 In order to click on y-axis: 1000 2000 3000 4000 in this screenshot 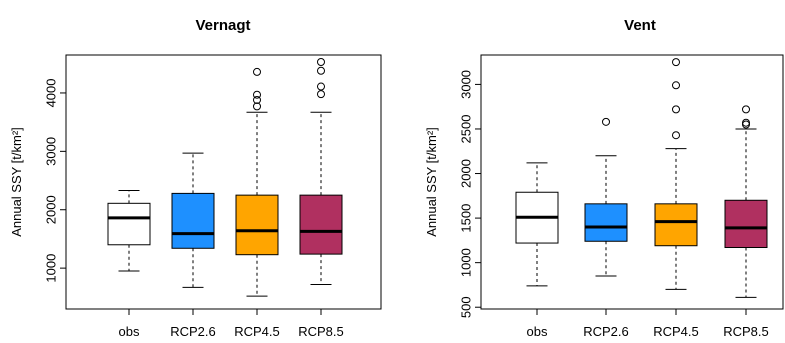, I will do `click(55, 180)`.